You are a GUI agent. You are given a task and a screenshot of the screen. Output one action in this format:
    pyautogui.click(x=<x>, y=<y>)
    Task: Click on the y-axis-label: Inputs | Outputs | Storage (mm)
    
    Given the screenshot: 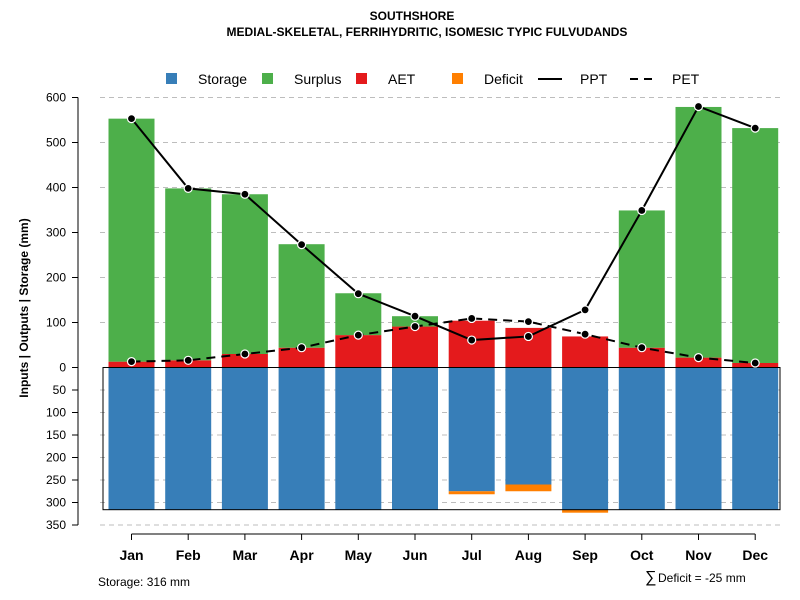 What is the action you would take?
    pyautogui.click(x=24, y=307)
    